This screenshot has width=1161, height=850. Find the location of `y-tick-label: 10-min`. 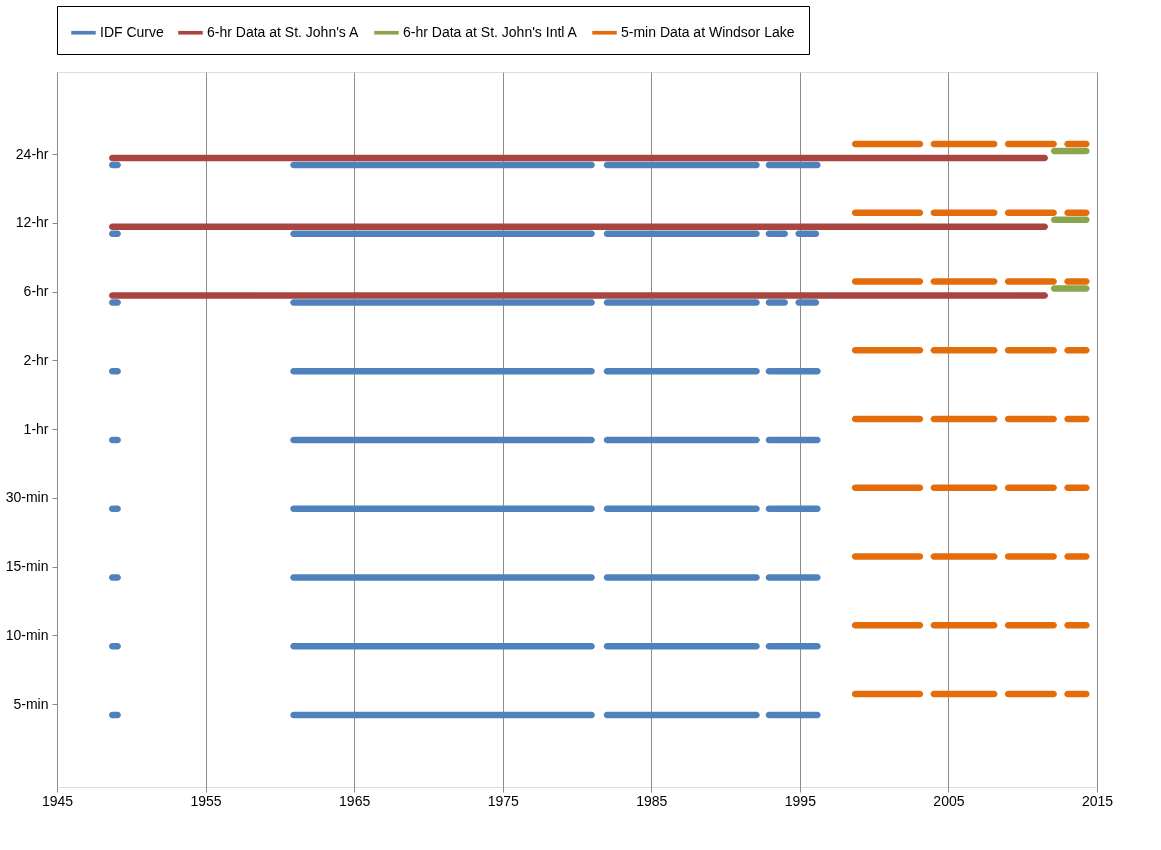

y-tick-label: 10-min is located at coordinates (27, 634).